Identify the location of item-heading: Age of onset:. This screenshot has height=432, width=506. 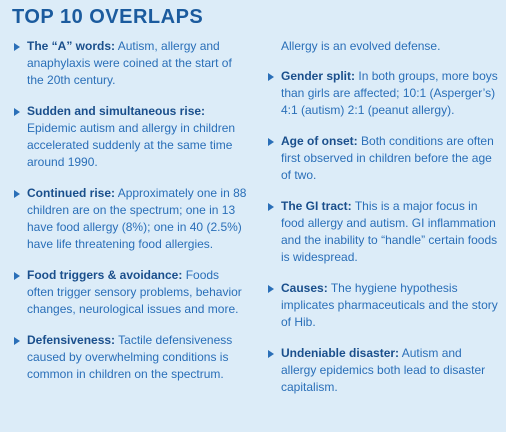
(319, 141).